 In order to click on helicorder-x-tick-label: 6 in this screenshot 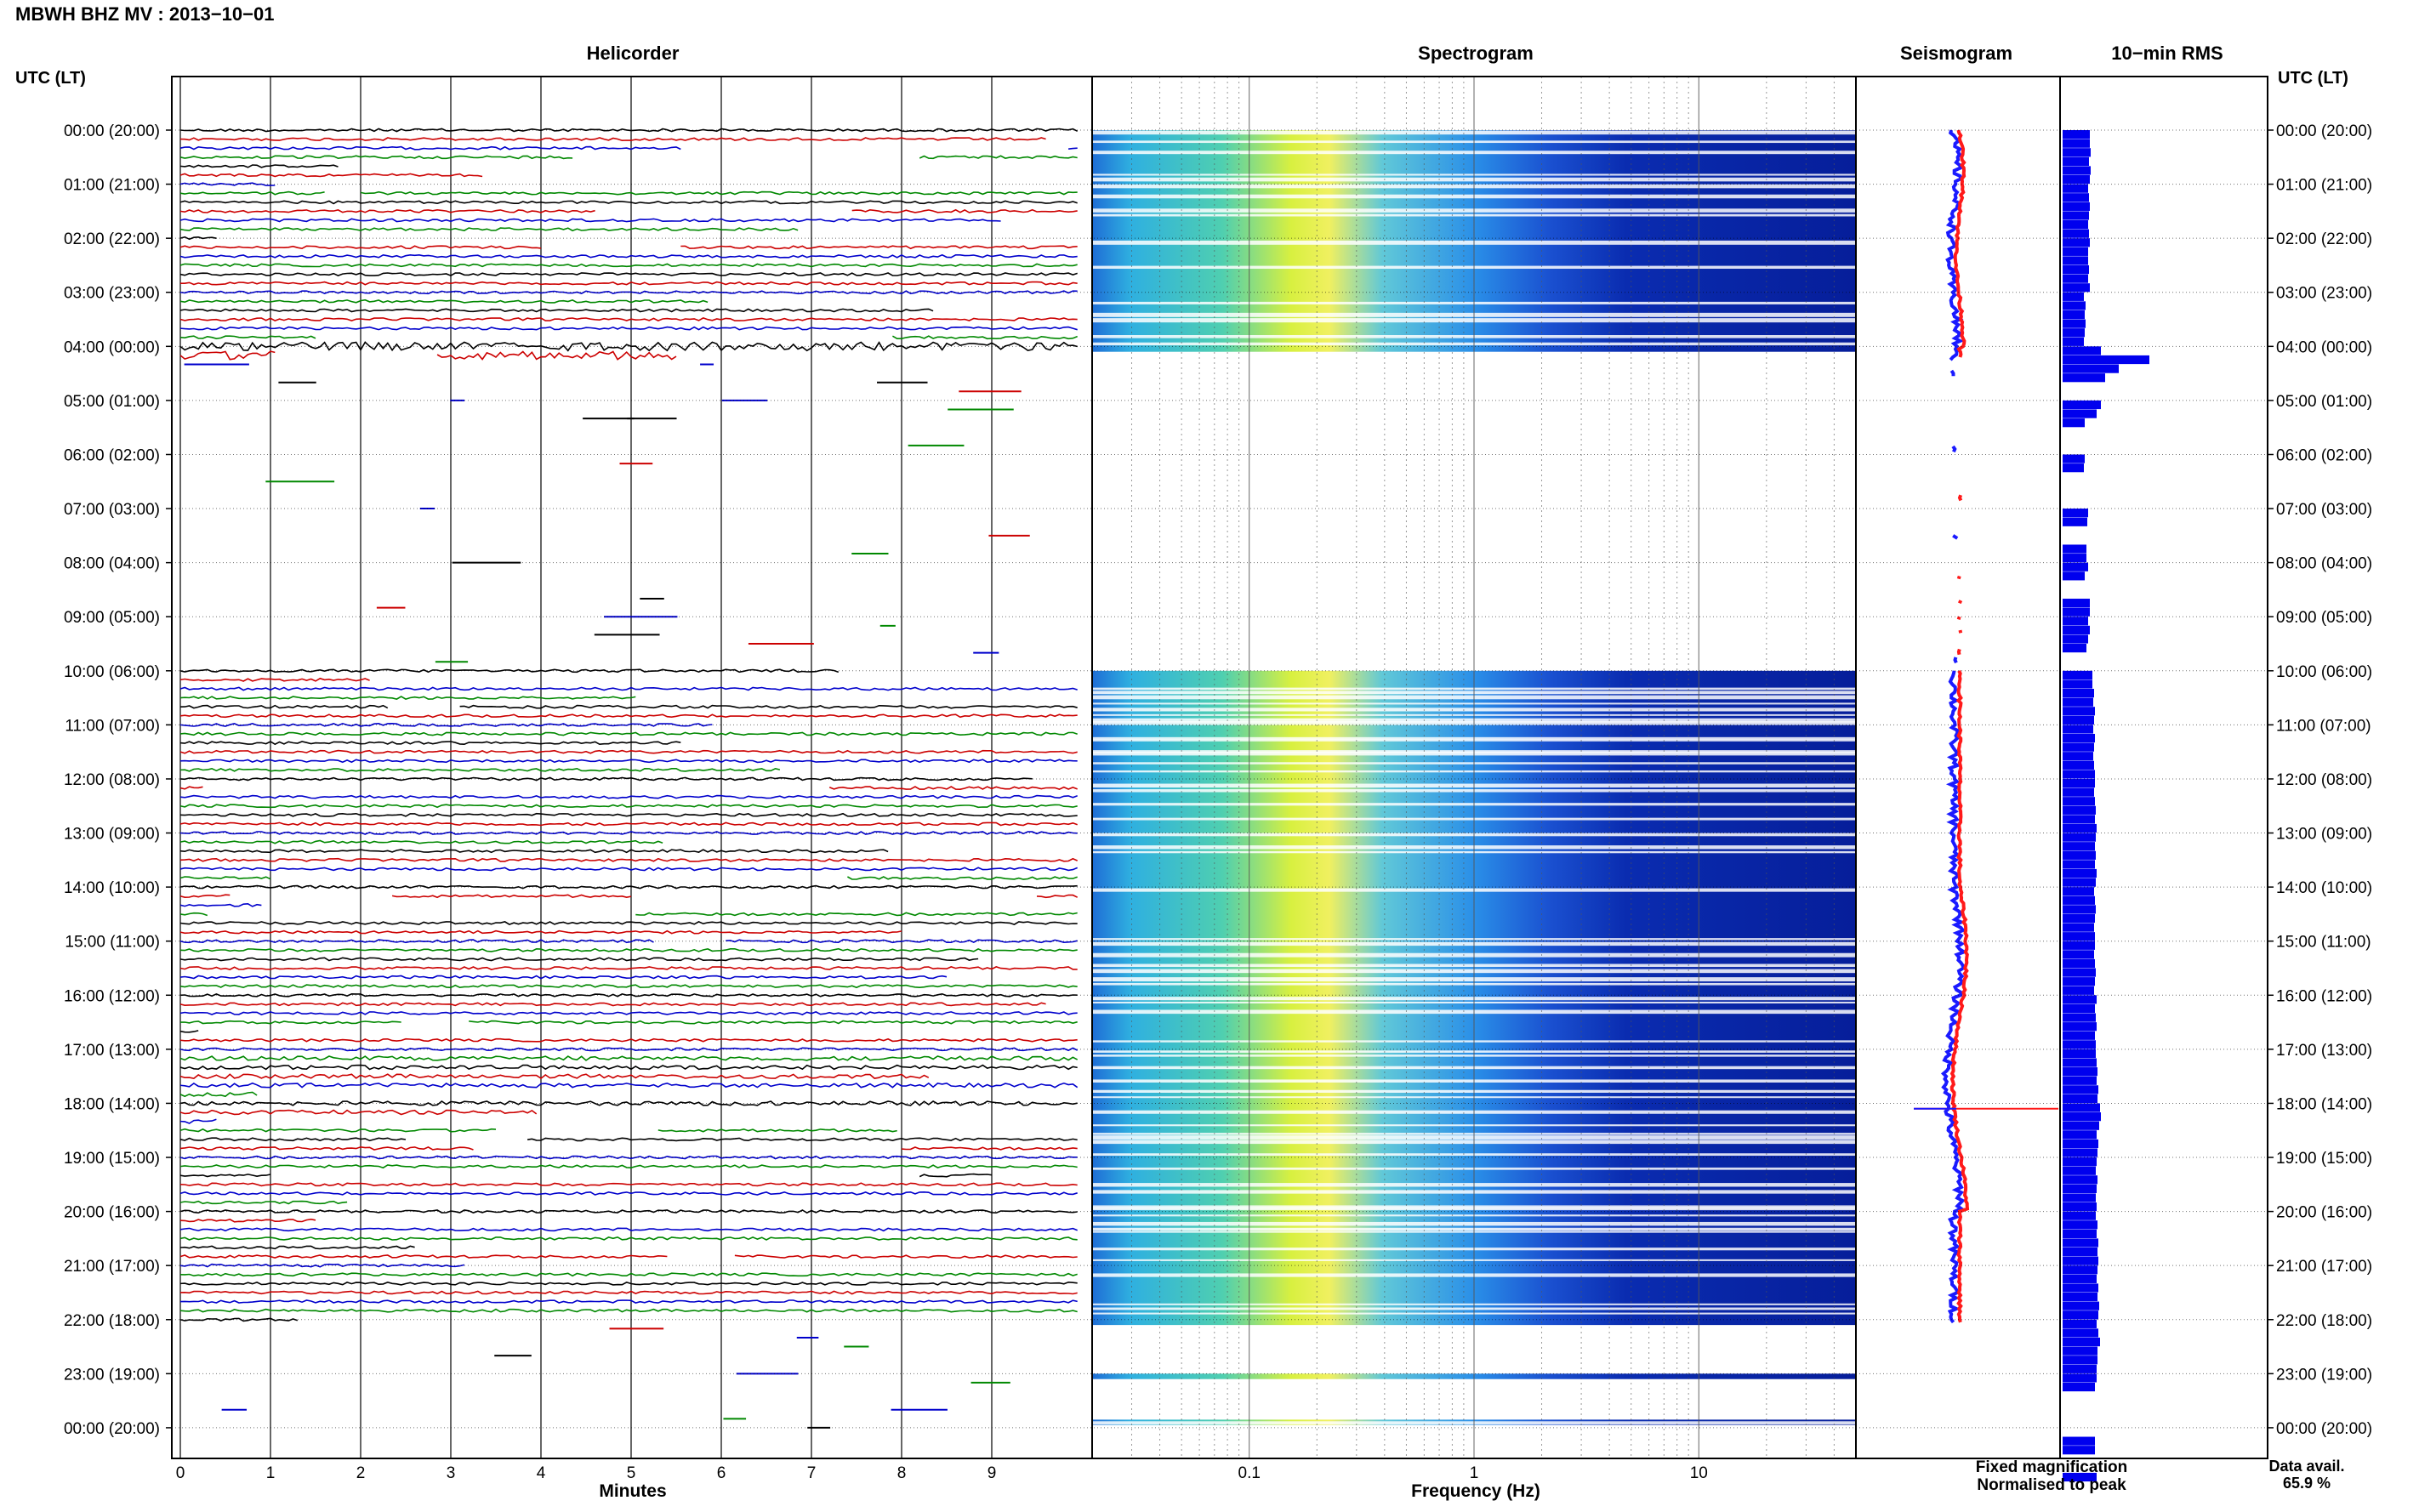, I will do `click(721, 1473)`.